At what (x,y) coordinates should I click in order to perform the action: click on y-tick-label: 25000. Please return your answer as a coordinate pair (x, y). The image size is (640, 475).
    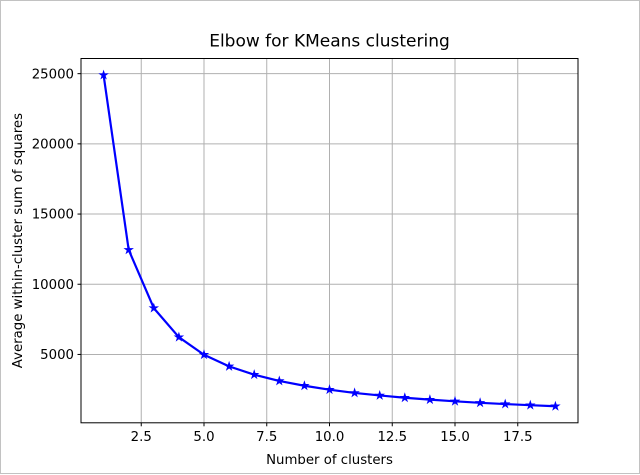
    Looking at the image, I should click on (53, 74).